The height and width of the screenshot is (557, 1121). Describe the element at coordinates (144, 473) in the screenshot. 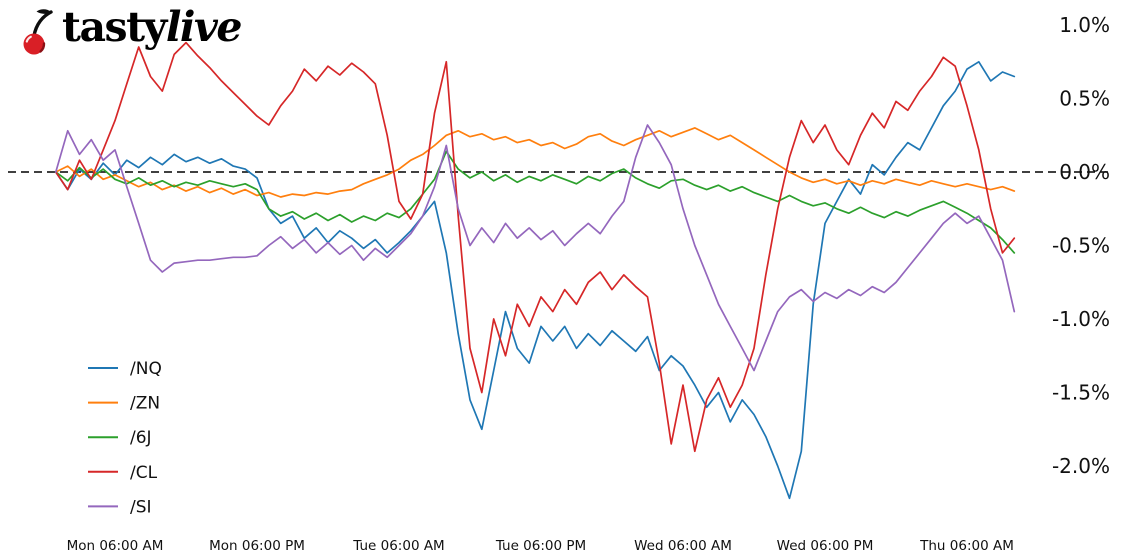

I see `legend-label: /CL` at that location.